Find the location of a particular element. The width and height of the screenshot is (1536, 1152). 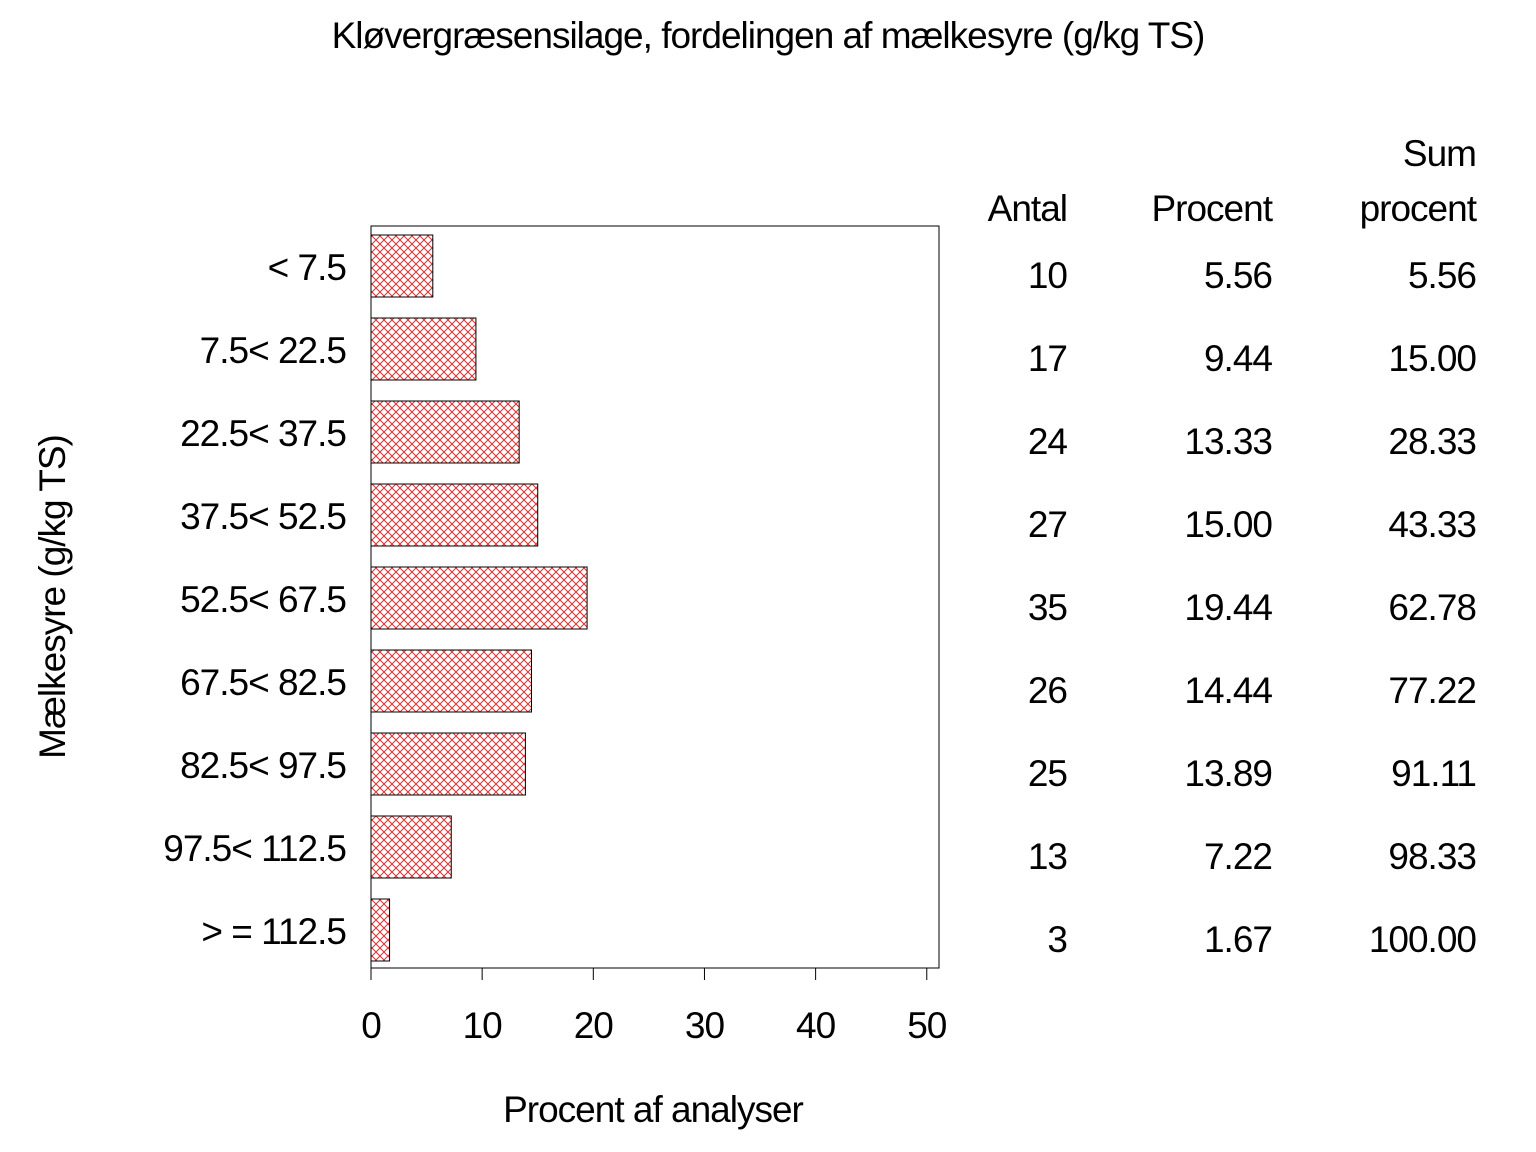

x-tick-label: 40 is located at coordinates (816, 1025).